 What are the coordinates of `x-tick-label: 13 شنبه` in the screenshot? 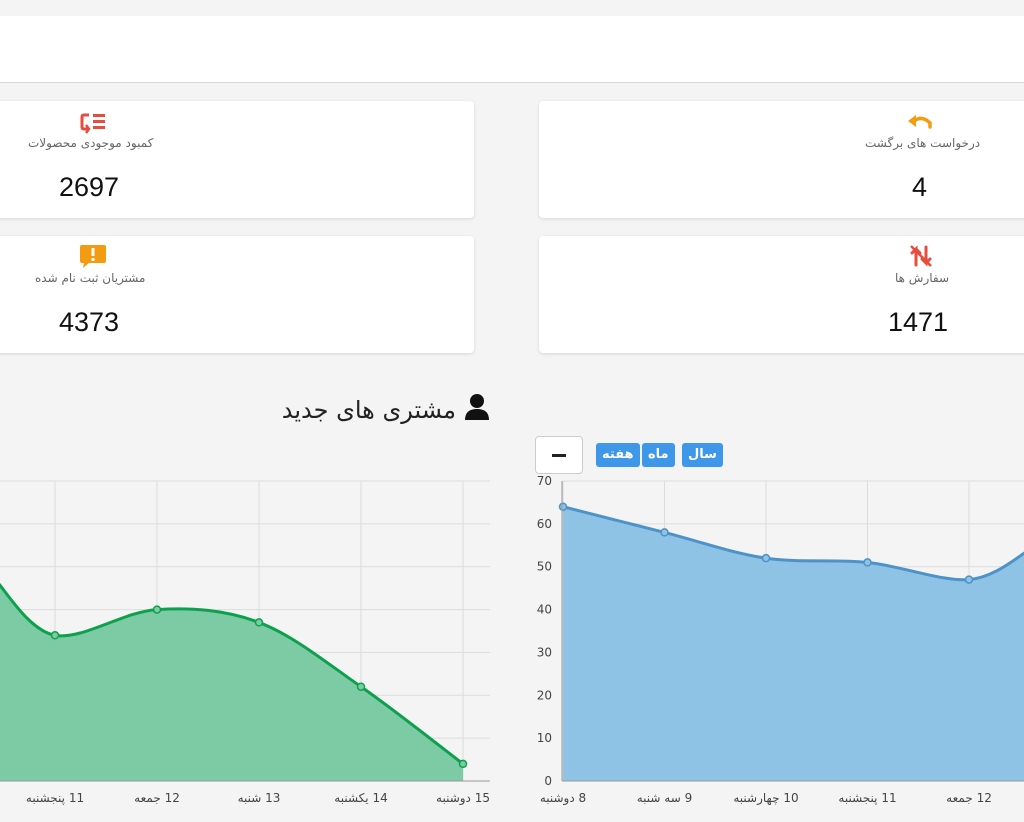 It's located at (259, 798).